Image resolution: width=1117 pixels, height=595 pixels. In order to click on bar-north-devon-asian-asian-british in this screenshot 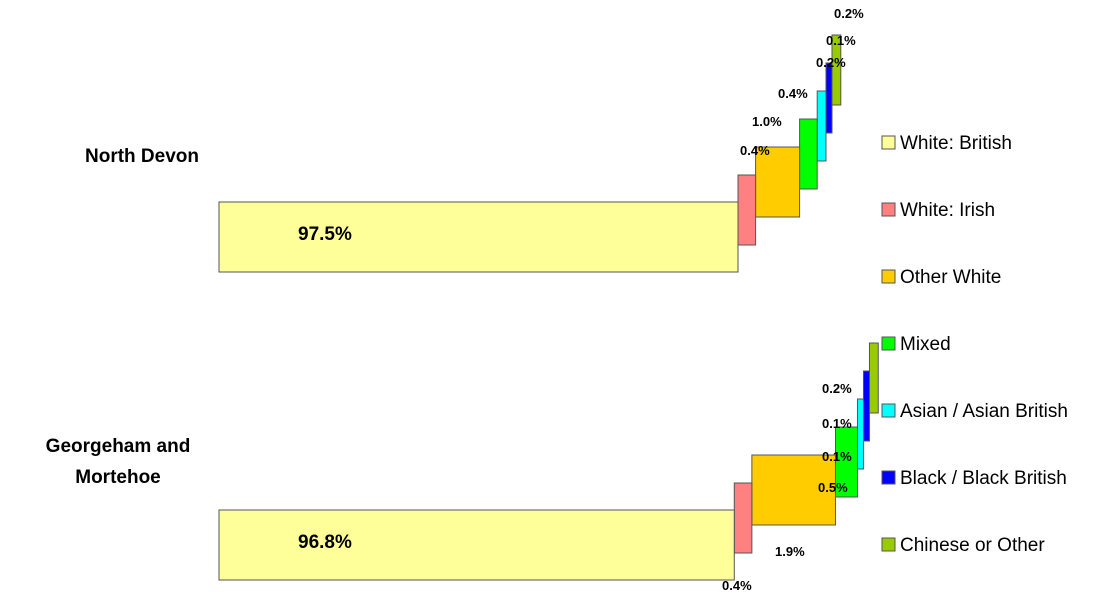, I will do `click(821, 126)`.